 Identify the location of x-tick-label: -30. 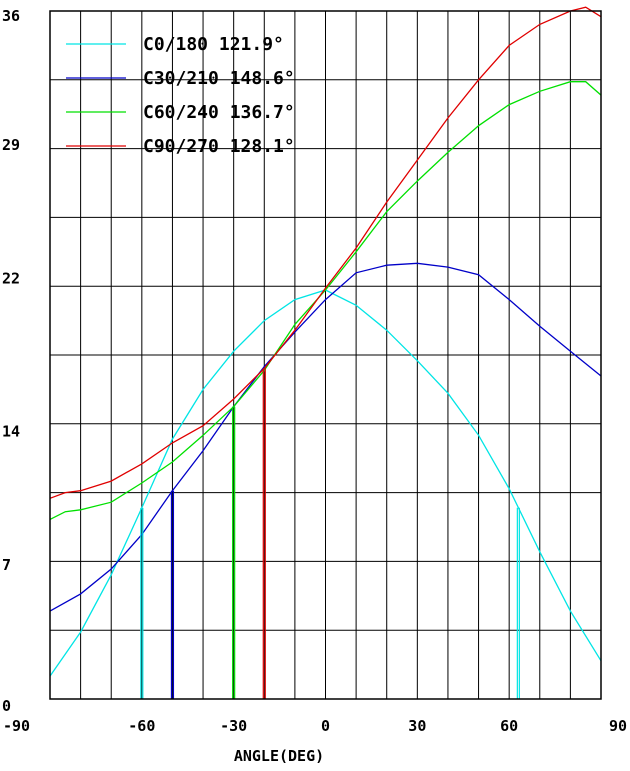
(233, 726).